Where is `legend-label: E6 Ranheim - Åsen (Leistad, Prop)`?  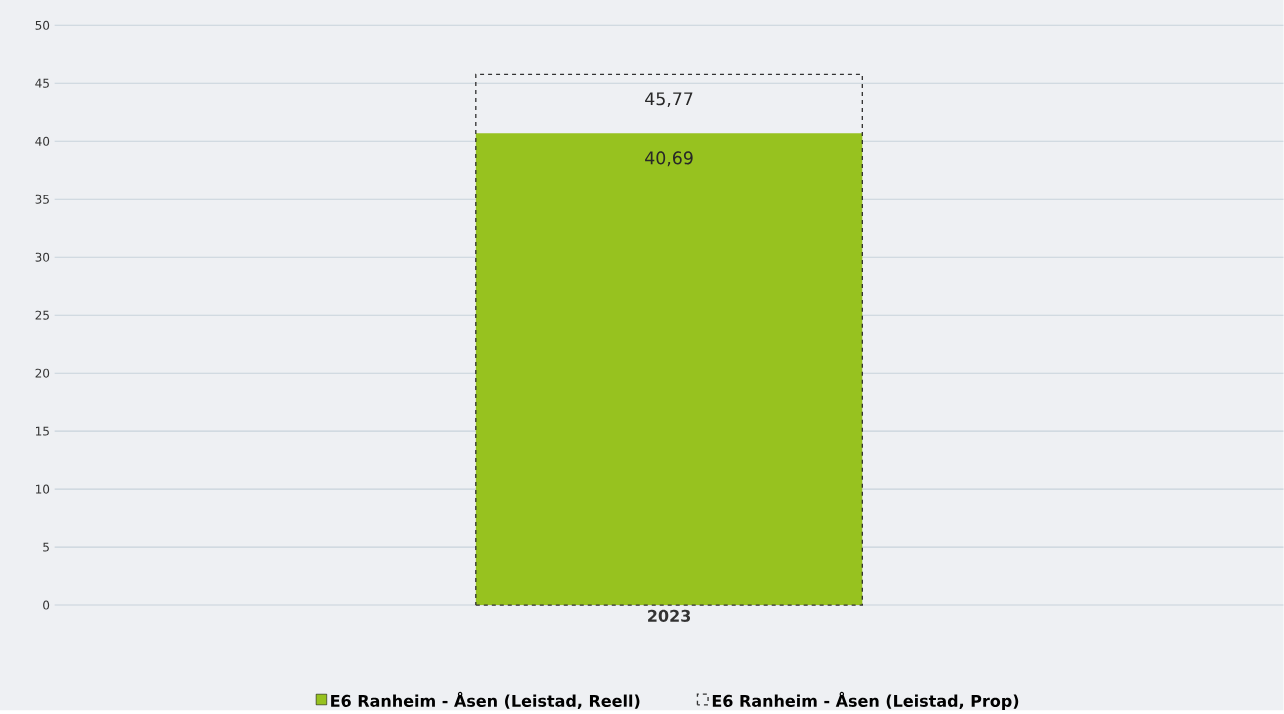
legend-label: E6 Ranheim - Åsen (Leistad, Prop) is located at coordinates (865, 701).